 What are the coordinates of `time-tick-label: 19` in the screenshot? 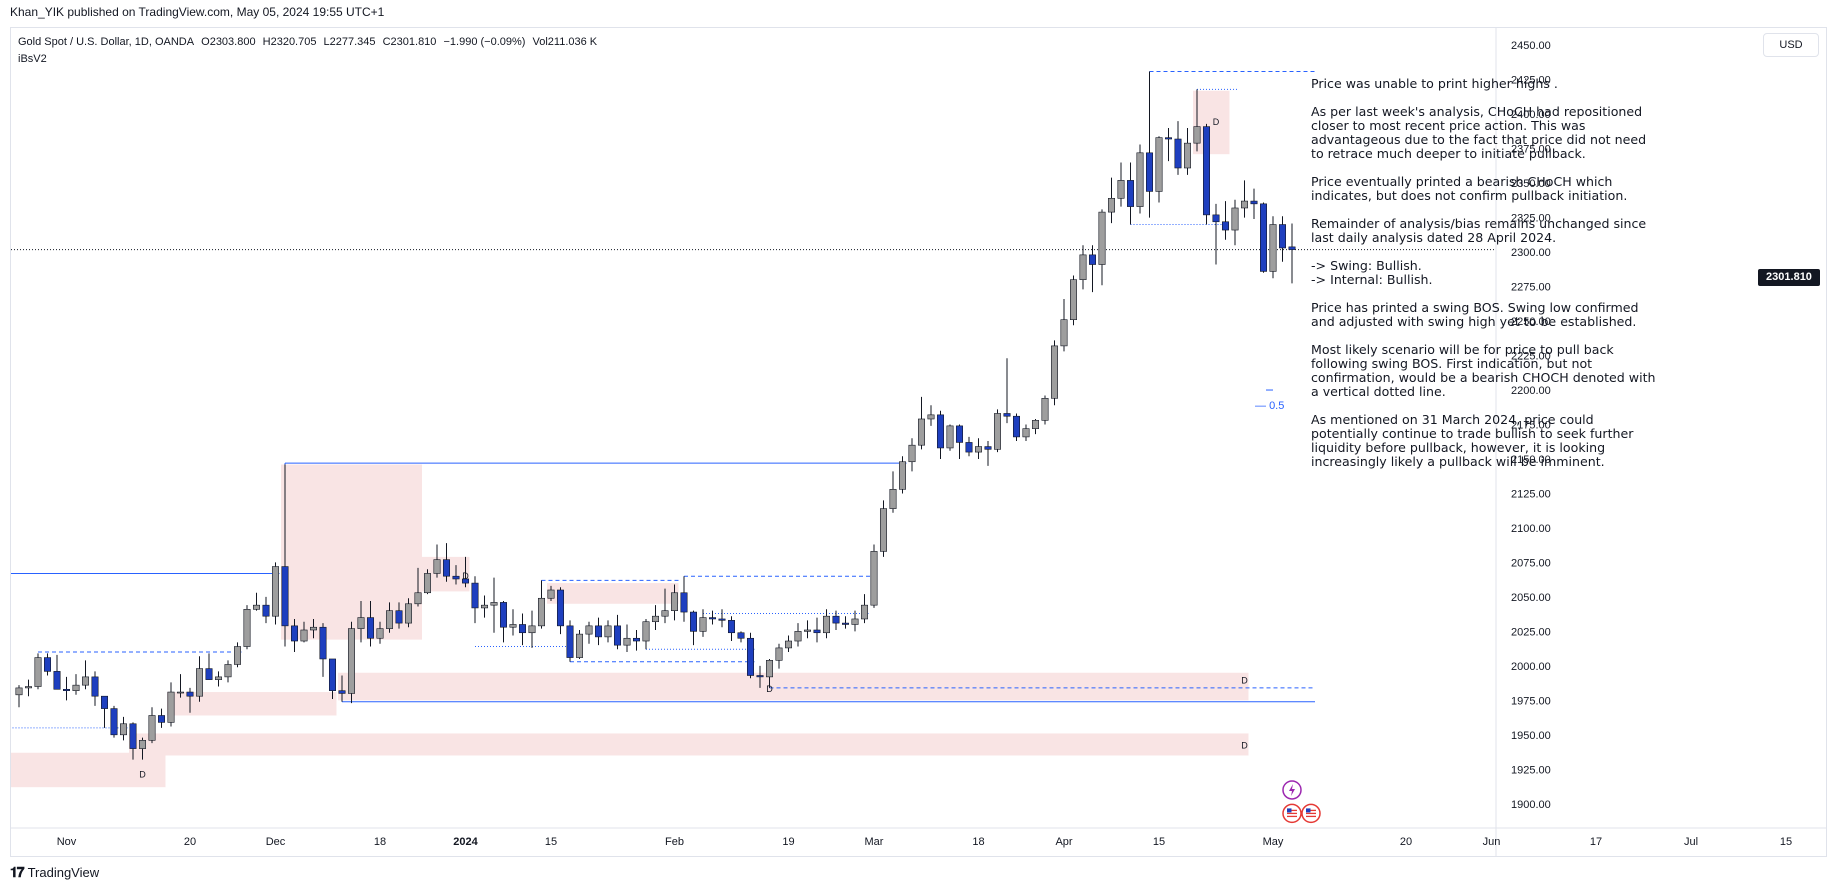 It's located at (788, 842).